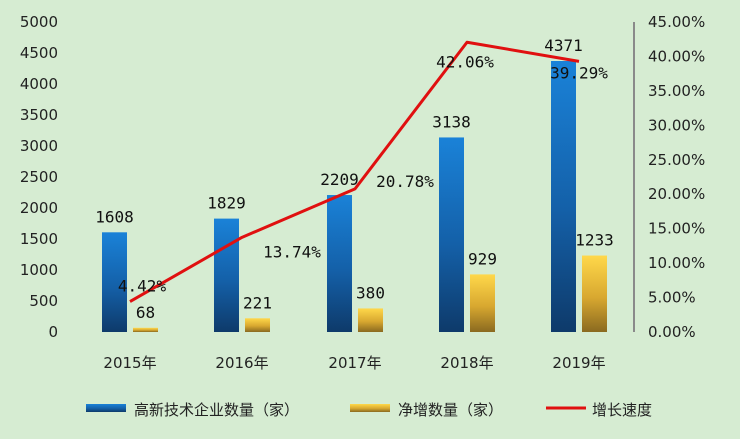 The width and height of the screenshot is (740, 439). I want to click on legend-label-net-increase: 净增数量（家）, so click(450, 410).